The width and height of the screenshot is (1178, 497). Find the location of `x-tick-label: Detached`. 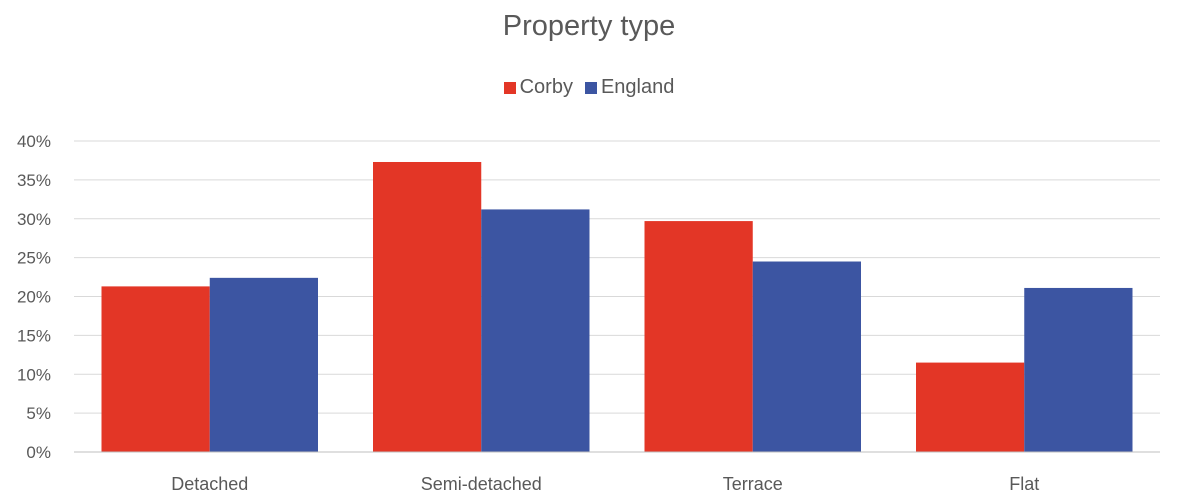

x-tick-label: Detached is located at coordinates (209, 484).